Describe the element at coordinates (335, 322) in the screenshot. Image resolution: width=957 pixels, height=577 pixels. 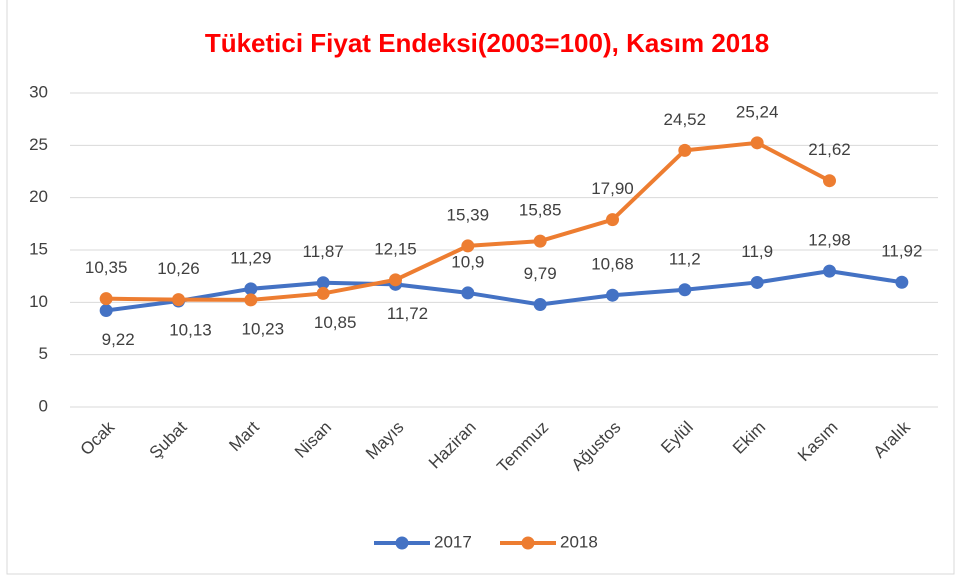
I see `data-label: 10,85` at that location.